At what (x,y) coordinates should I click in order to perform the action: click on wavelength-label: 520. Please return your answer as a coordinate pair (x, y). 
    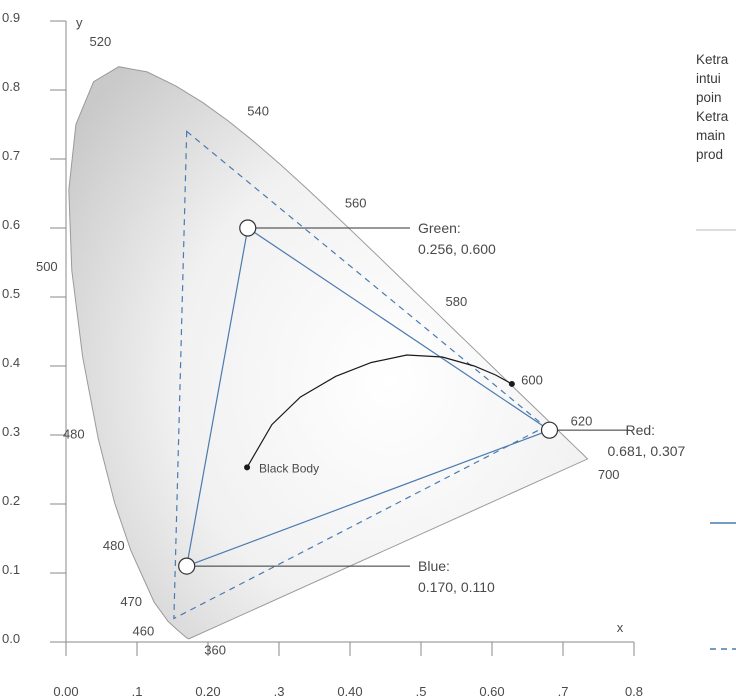
    Looking at the image, I should click on (101, 41).